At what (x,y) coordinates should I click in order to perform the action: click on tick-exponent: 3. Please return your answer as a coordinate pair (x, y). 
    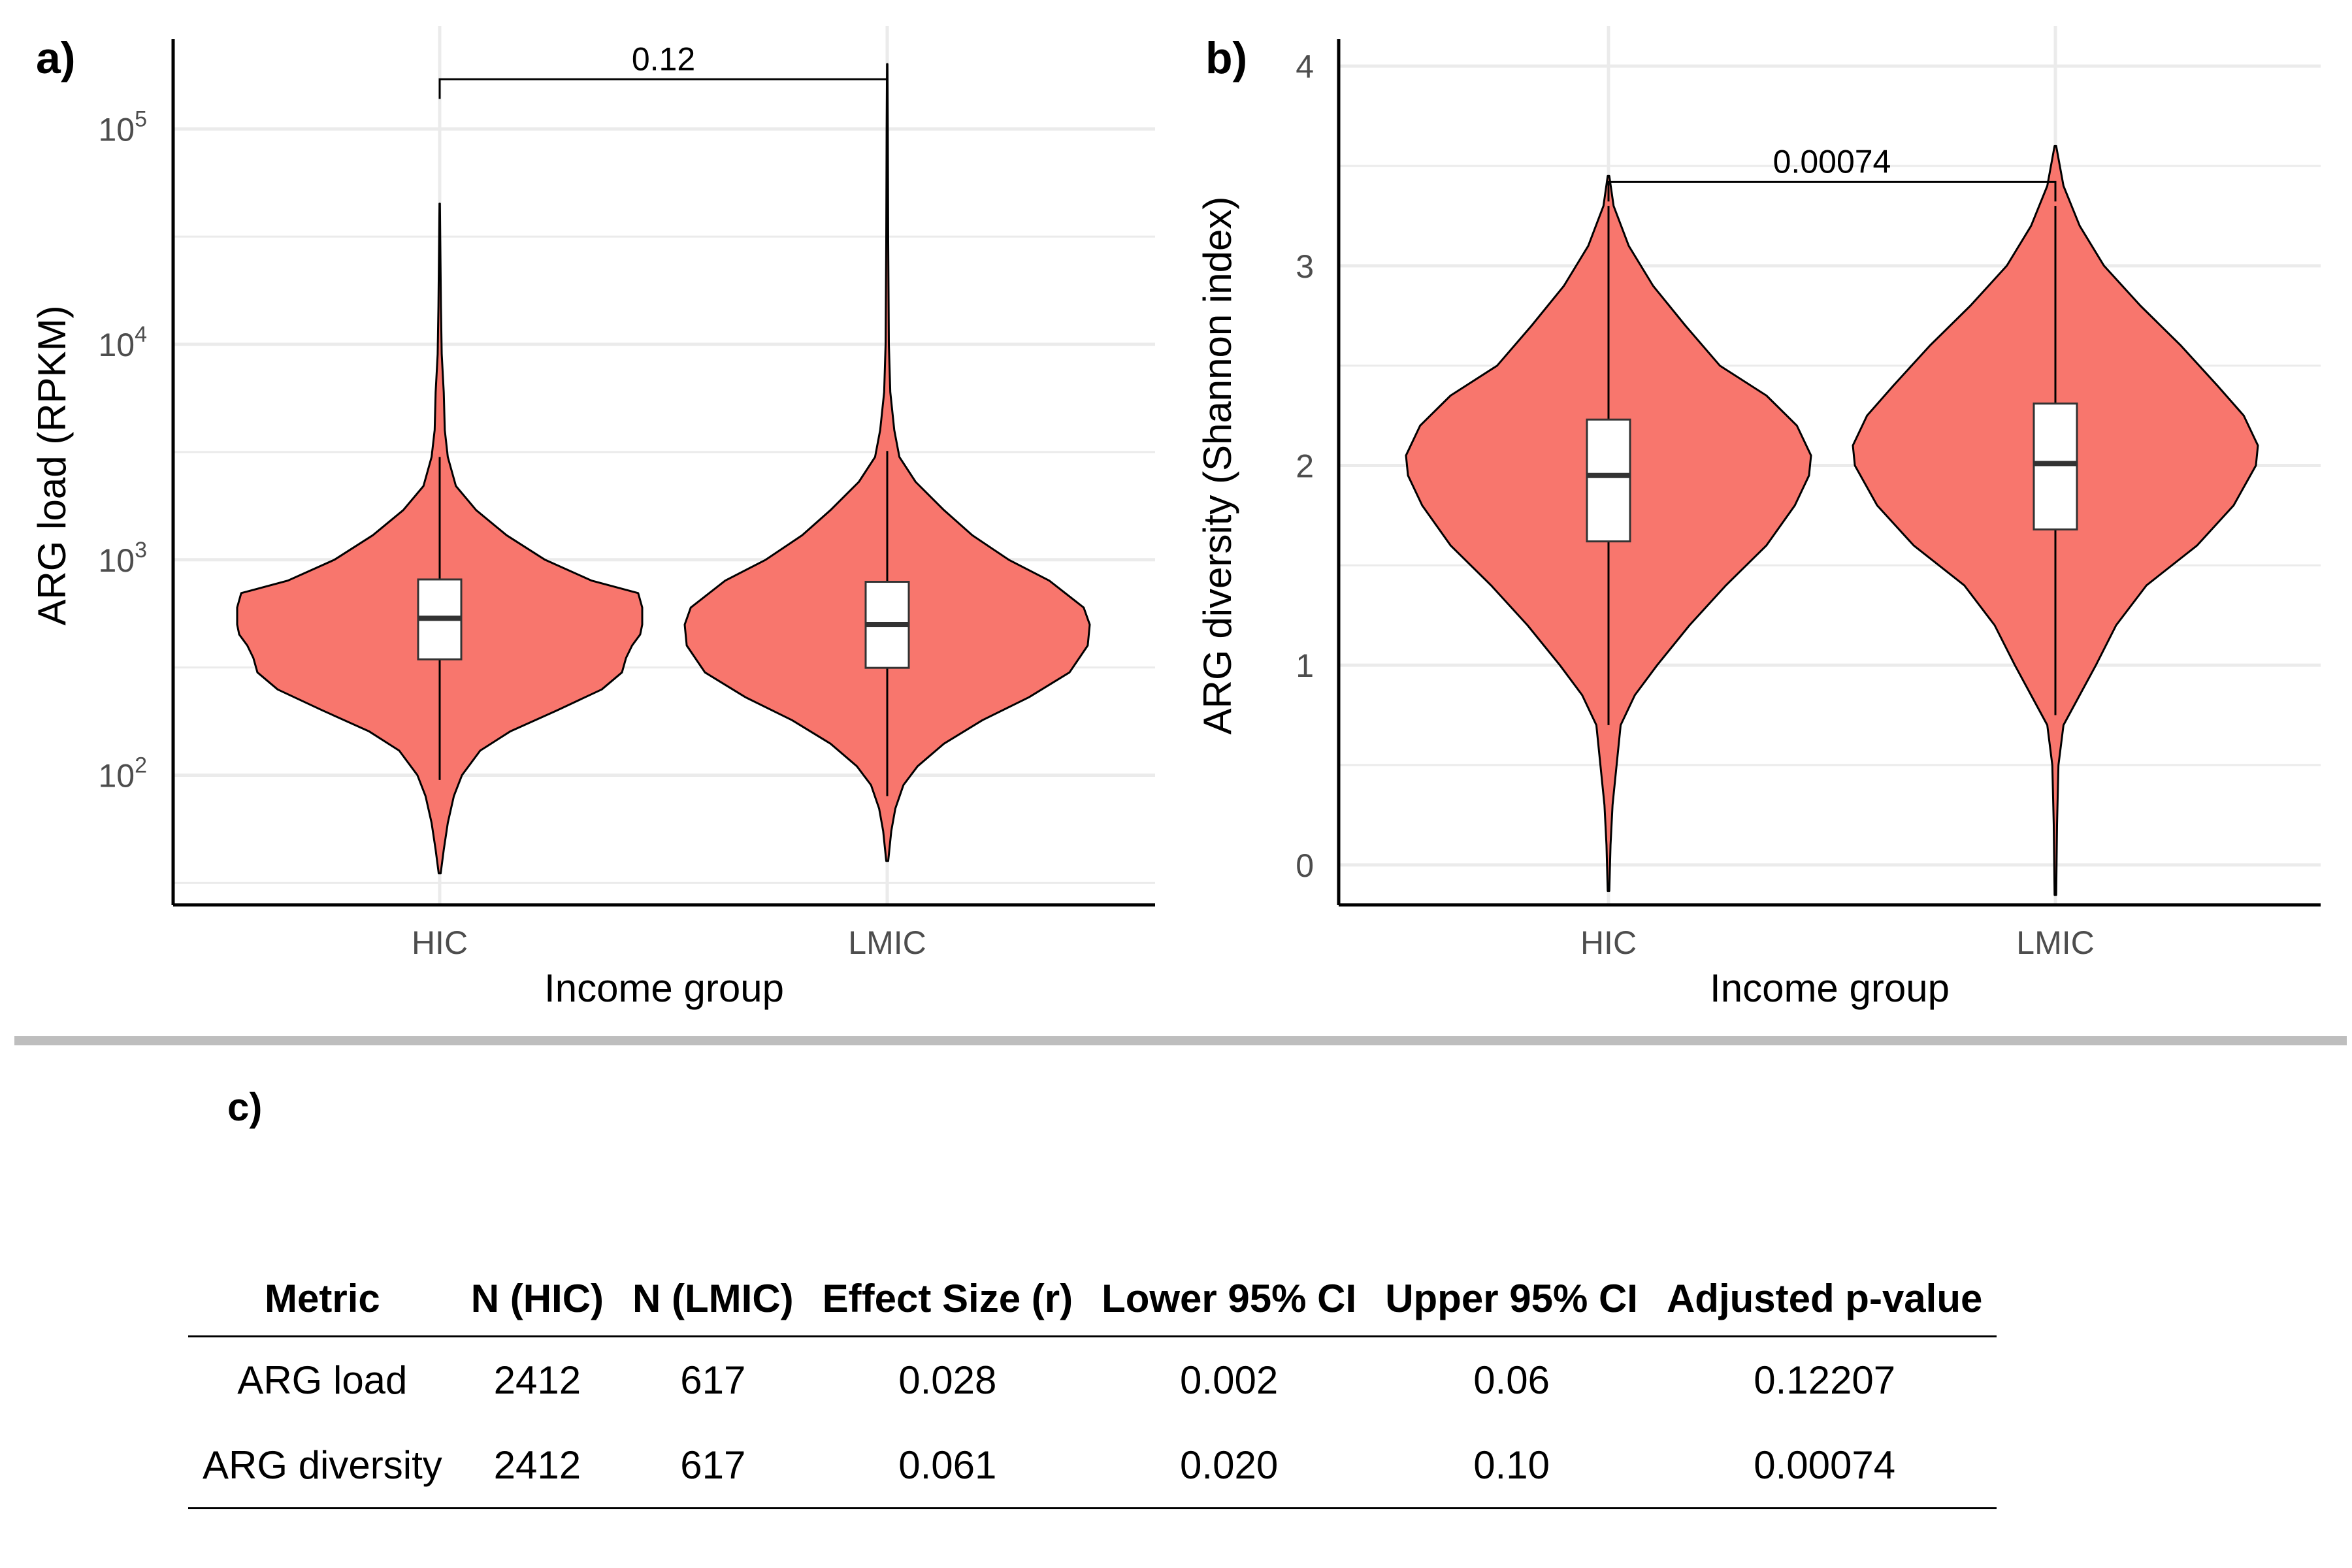
    Looking at the image, I should click on (141, 550).